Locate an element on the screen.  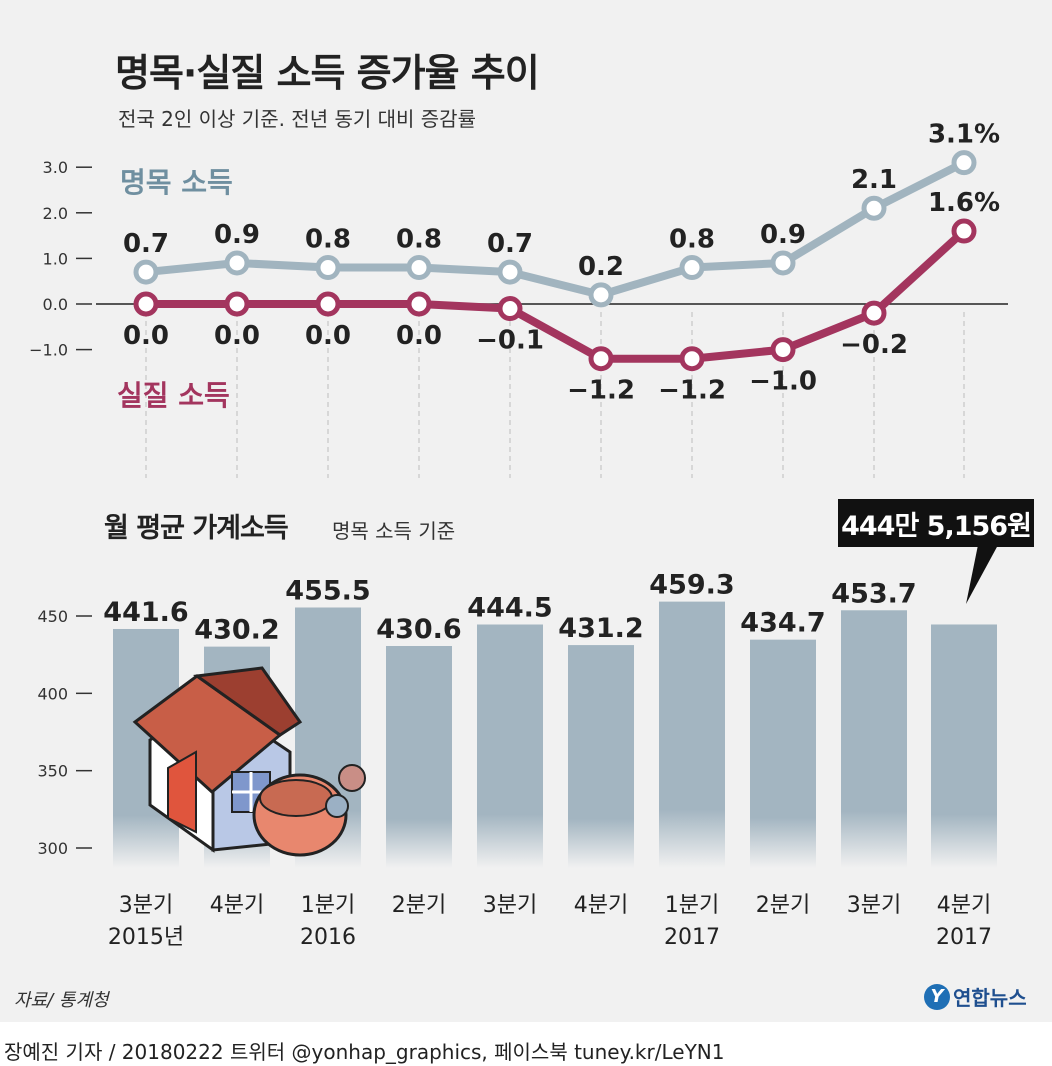
y-tick-label: 0.0 is located at coordinates (55, 304).